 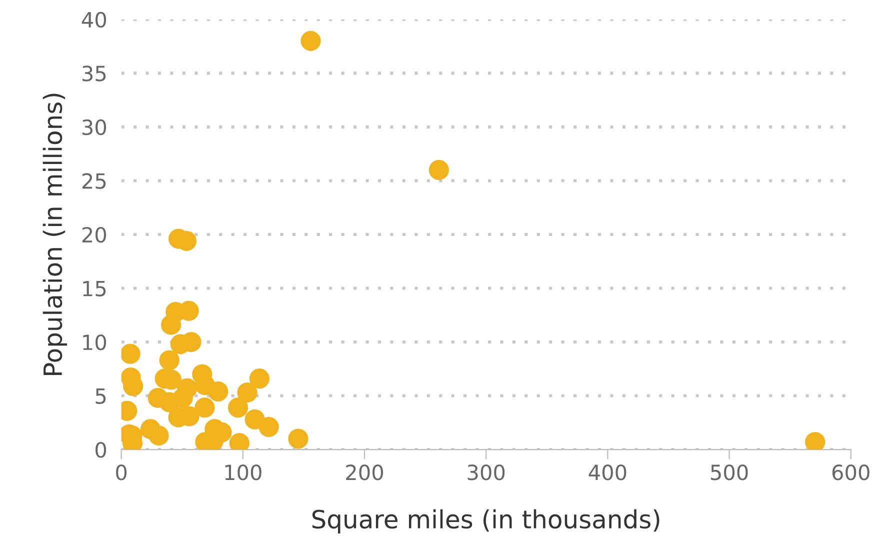 What do you see at coordinates (94, 234) in the screenshot?
I see `y-tick-label: 20` at bounding box center [94, 234].